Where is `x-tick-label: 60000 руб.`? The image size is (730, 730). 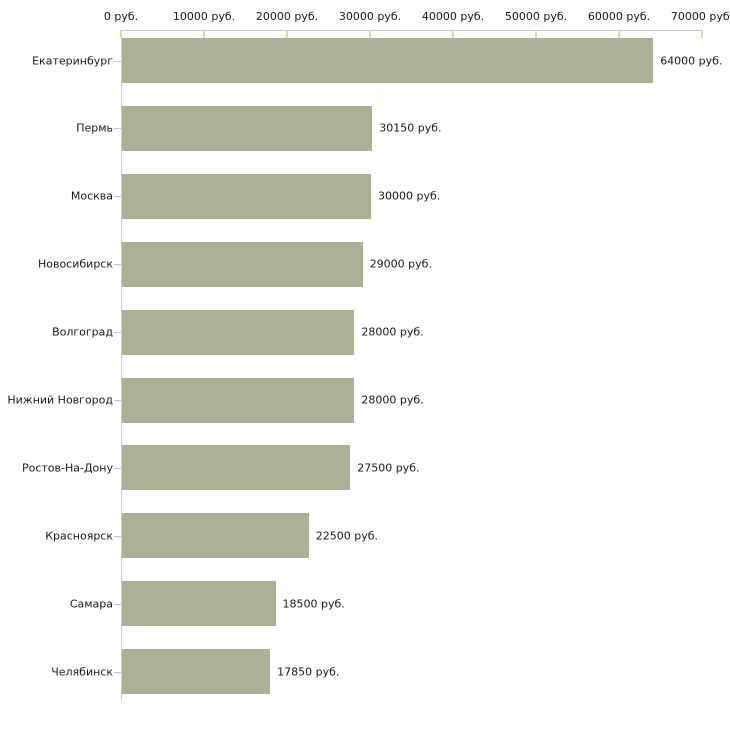 x-tick-label: 60000 руб. is located at coordinates (619, 16).